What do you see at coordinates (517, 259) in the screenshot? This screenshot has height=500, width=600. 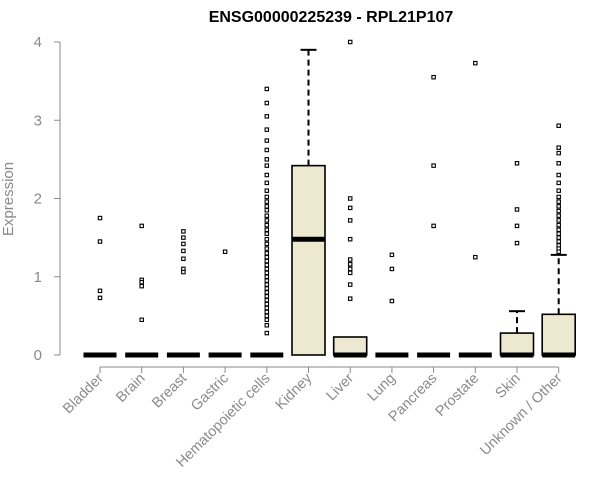 I see `box-group-skin` at bounding box center [517, 259].